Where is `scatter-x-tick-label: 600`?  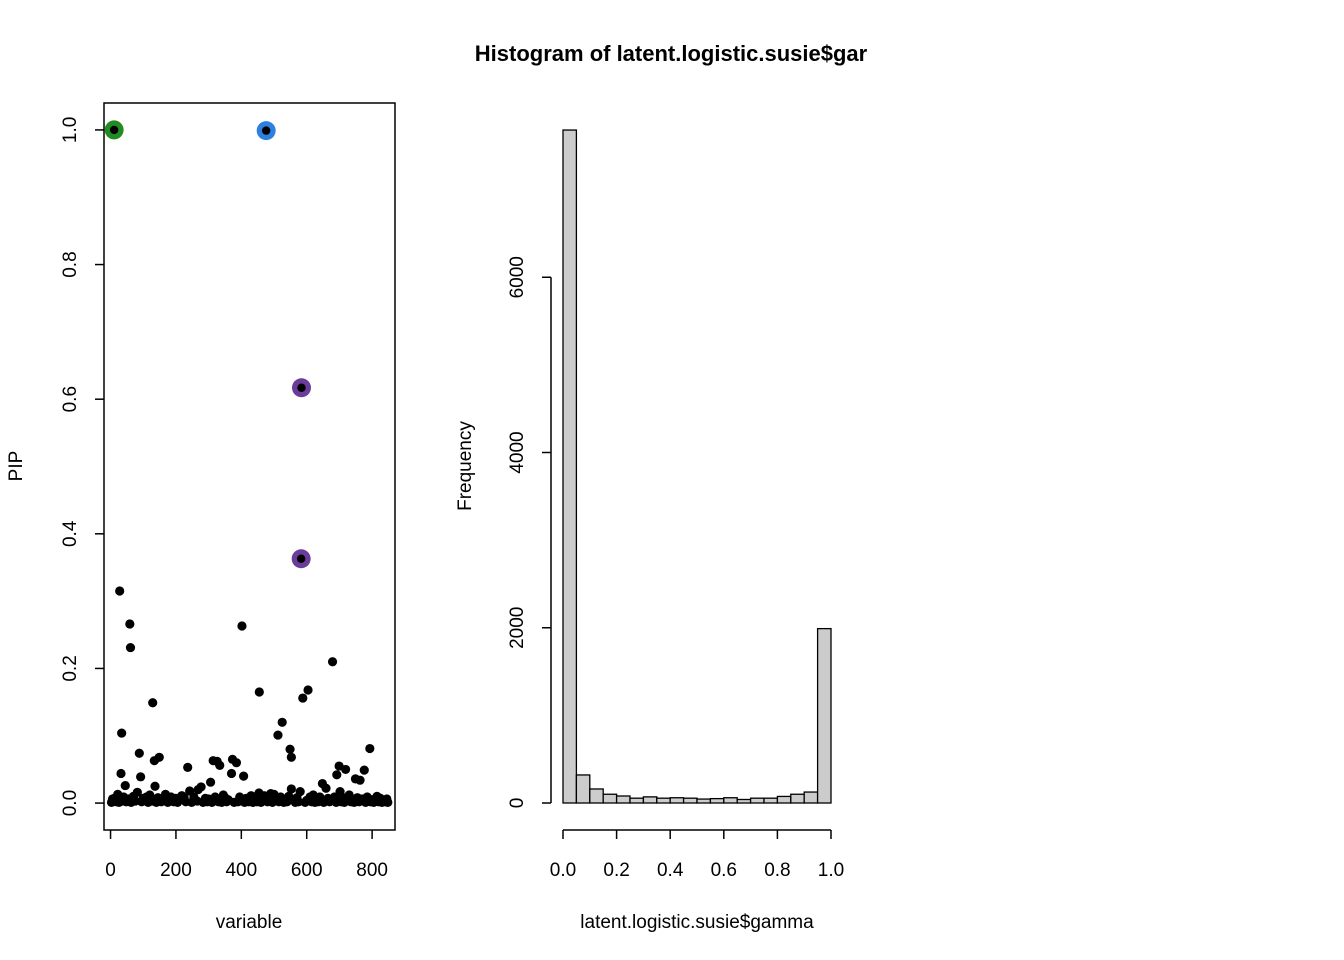 scatter-x-tick-label: 600 is located at coordinates (307, 870).